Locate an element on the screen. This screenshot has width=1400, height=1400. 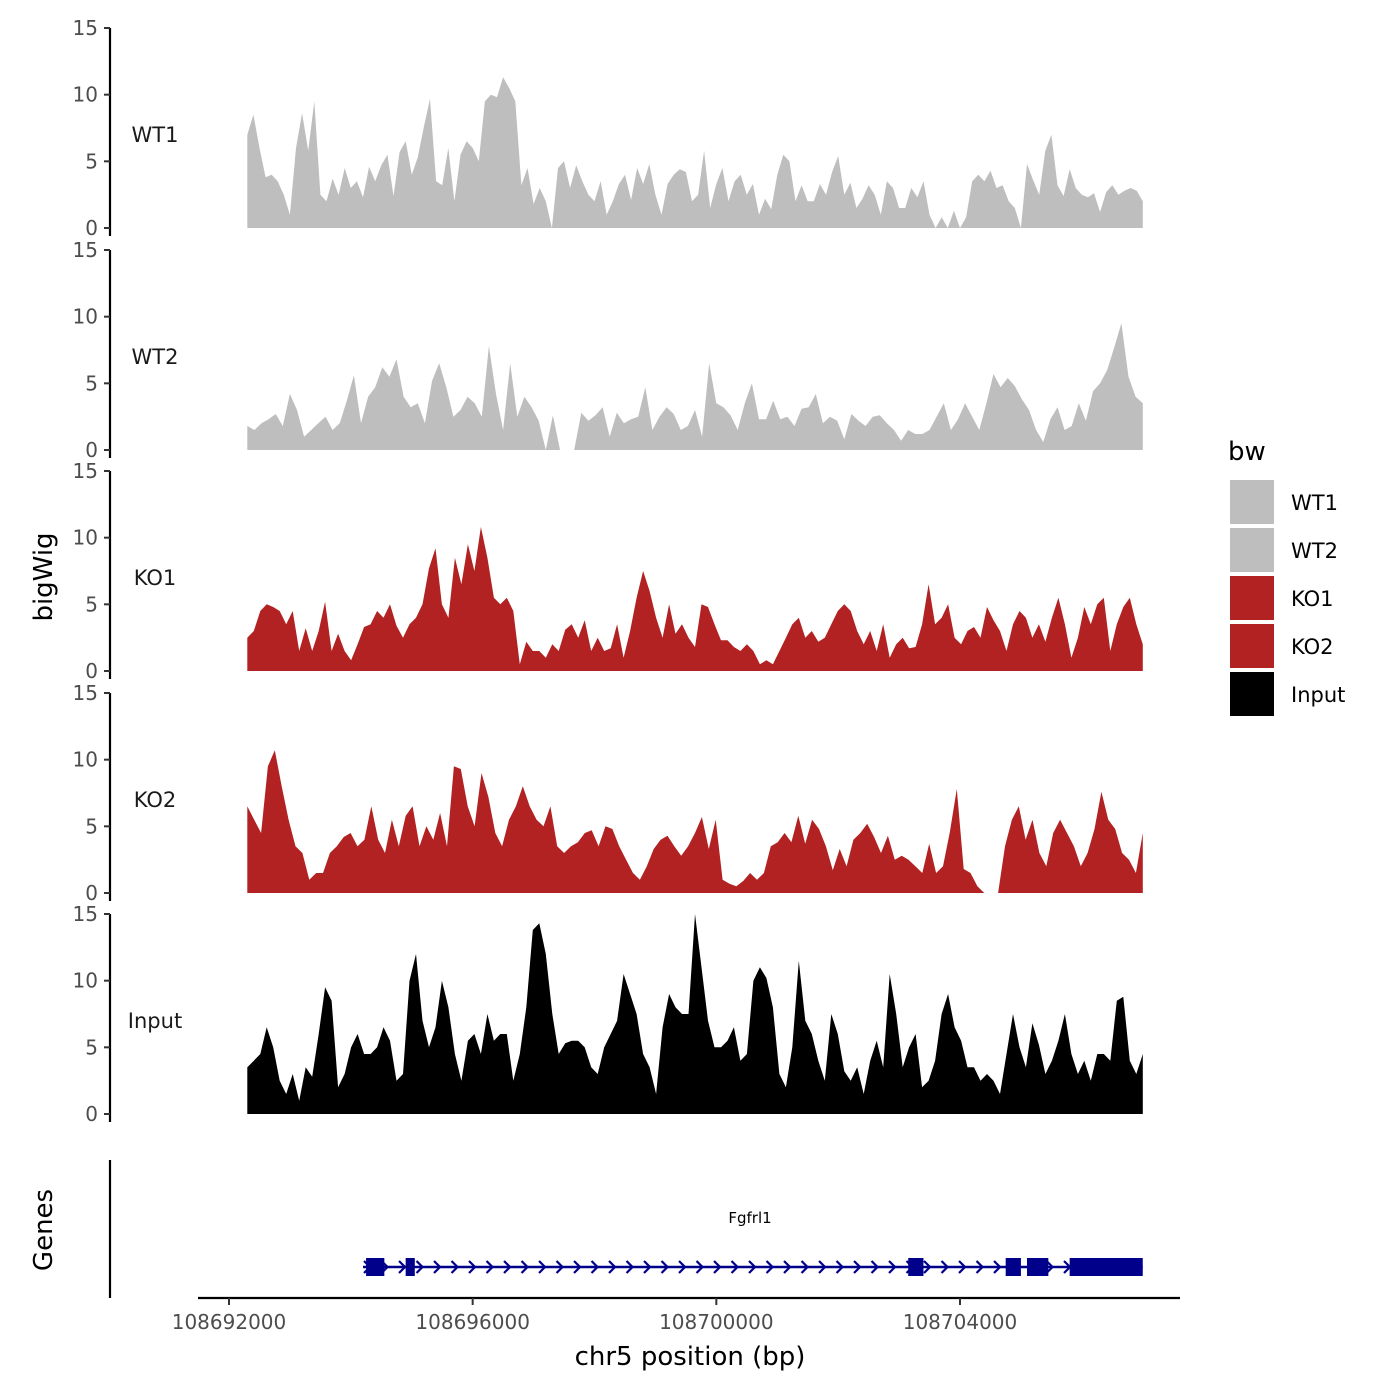
legend-item-ko2: KO2 is located at coordinates (1282, 646).